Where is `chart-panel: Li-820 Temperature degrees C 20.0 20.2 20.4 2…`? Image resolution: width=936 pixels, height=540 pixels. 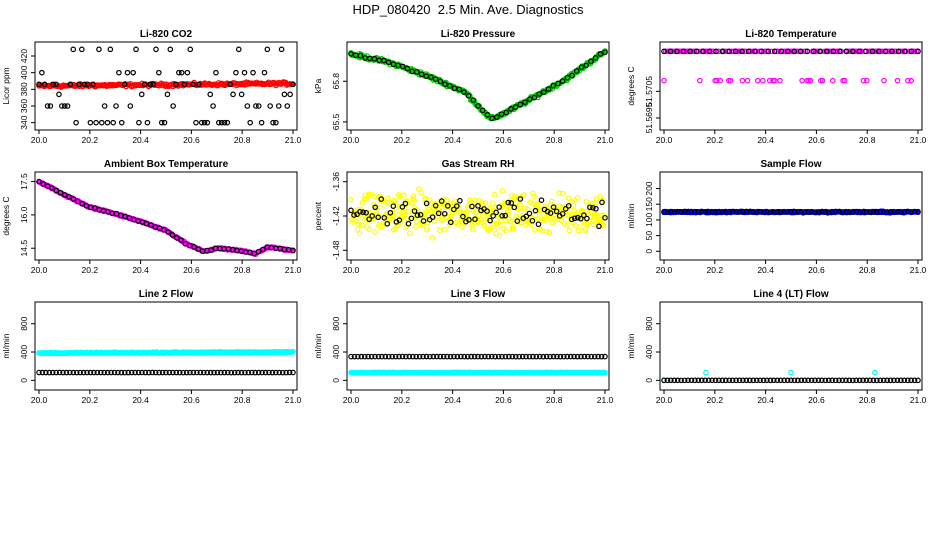 chart-panel: Li-820 Temperature degrees C 20.0 20.2 20.4 2… is located at coordinates (776, 87).